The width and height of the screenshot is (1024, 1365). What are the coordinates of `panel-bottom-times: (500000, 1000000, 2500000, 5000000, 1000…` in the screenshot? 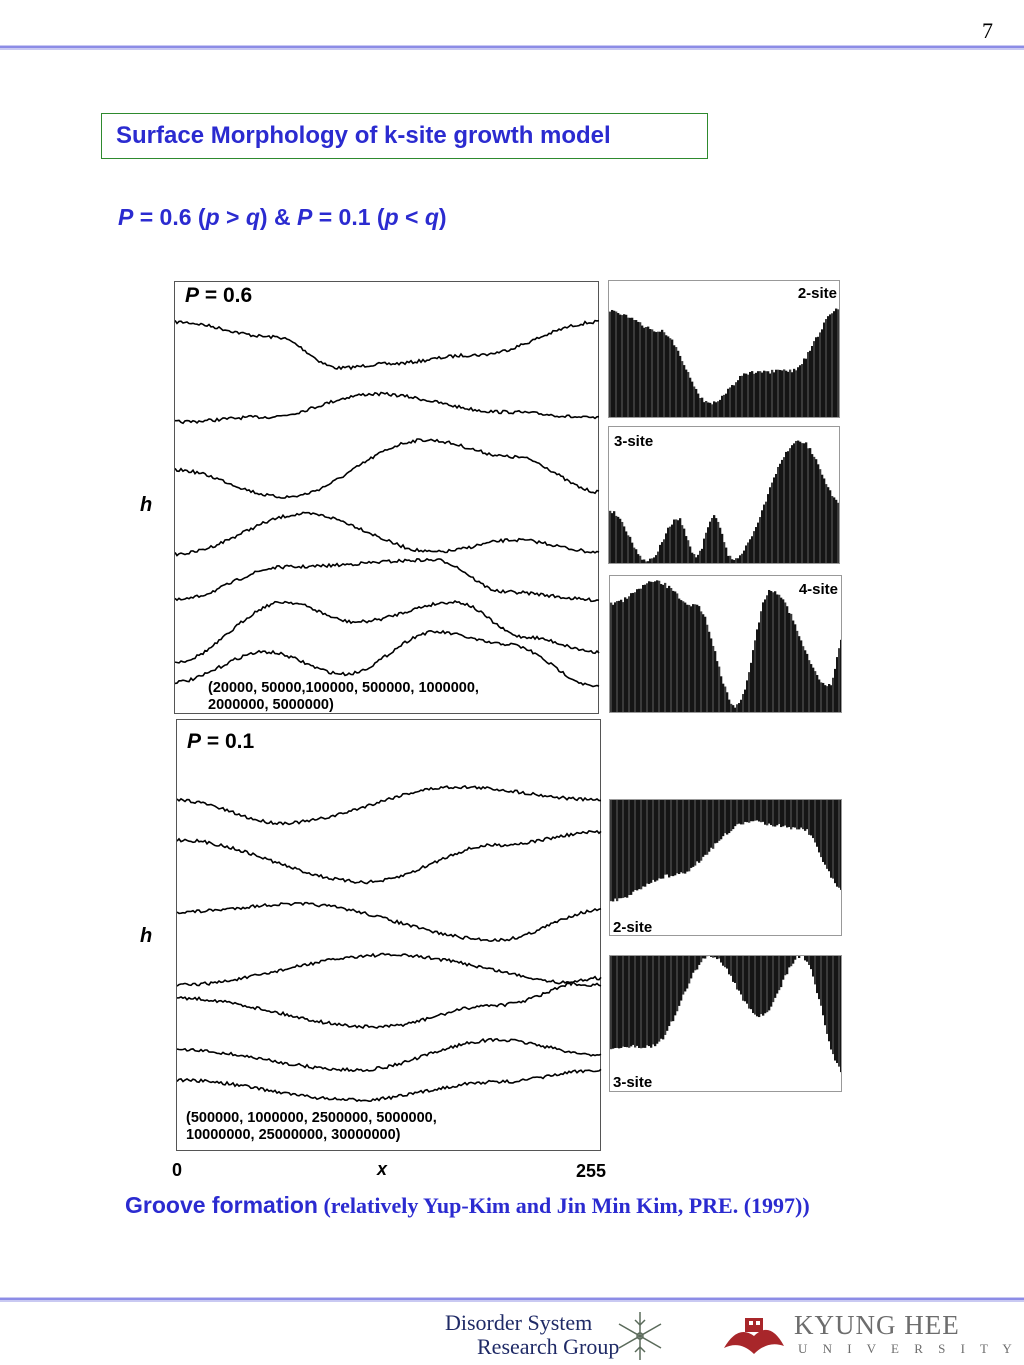 It's located at (311, 1127).